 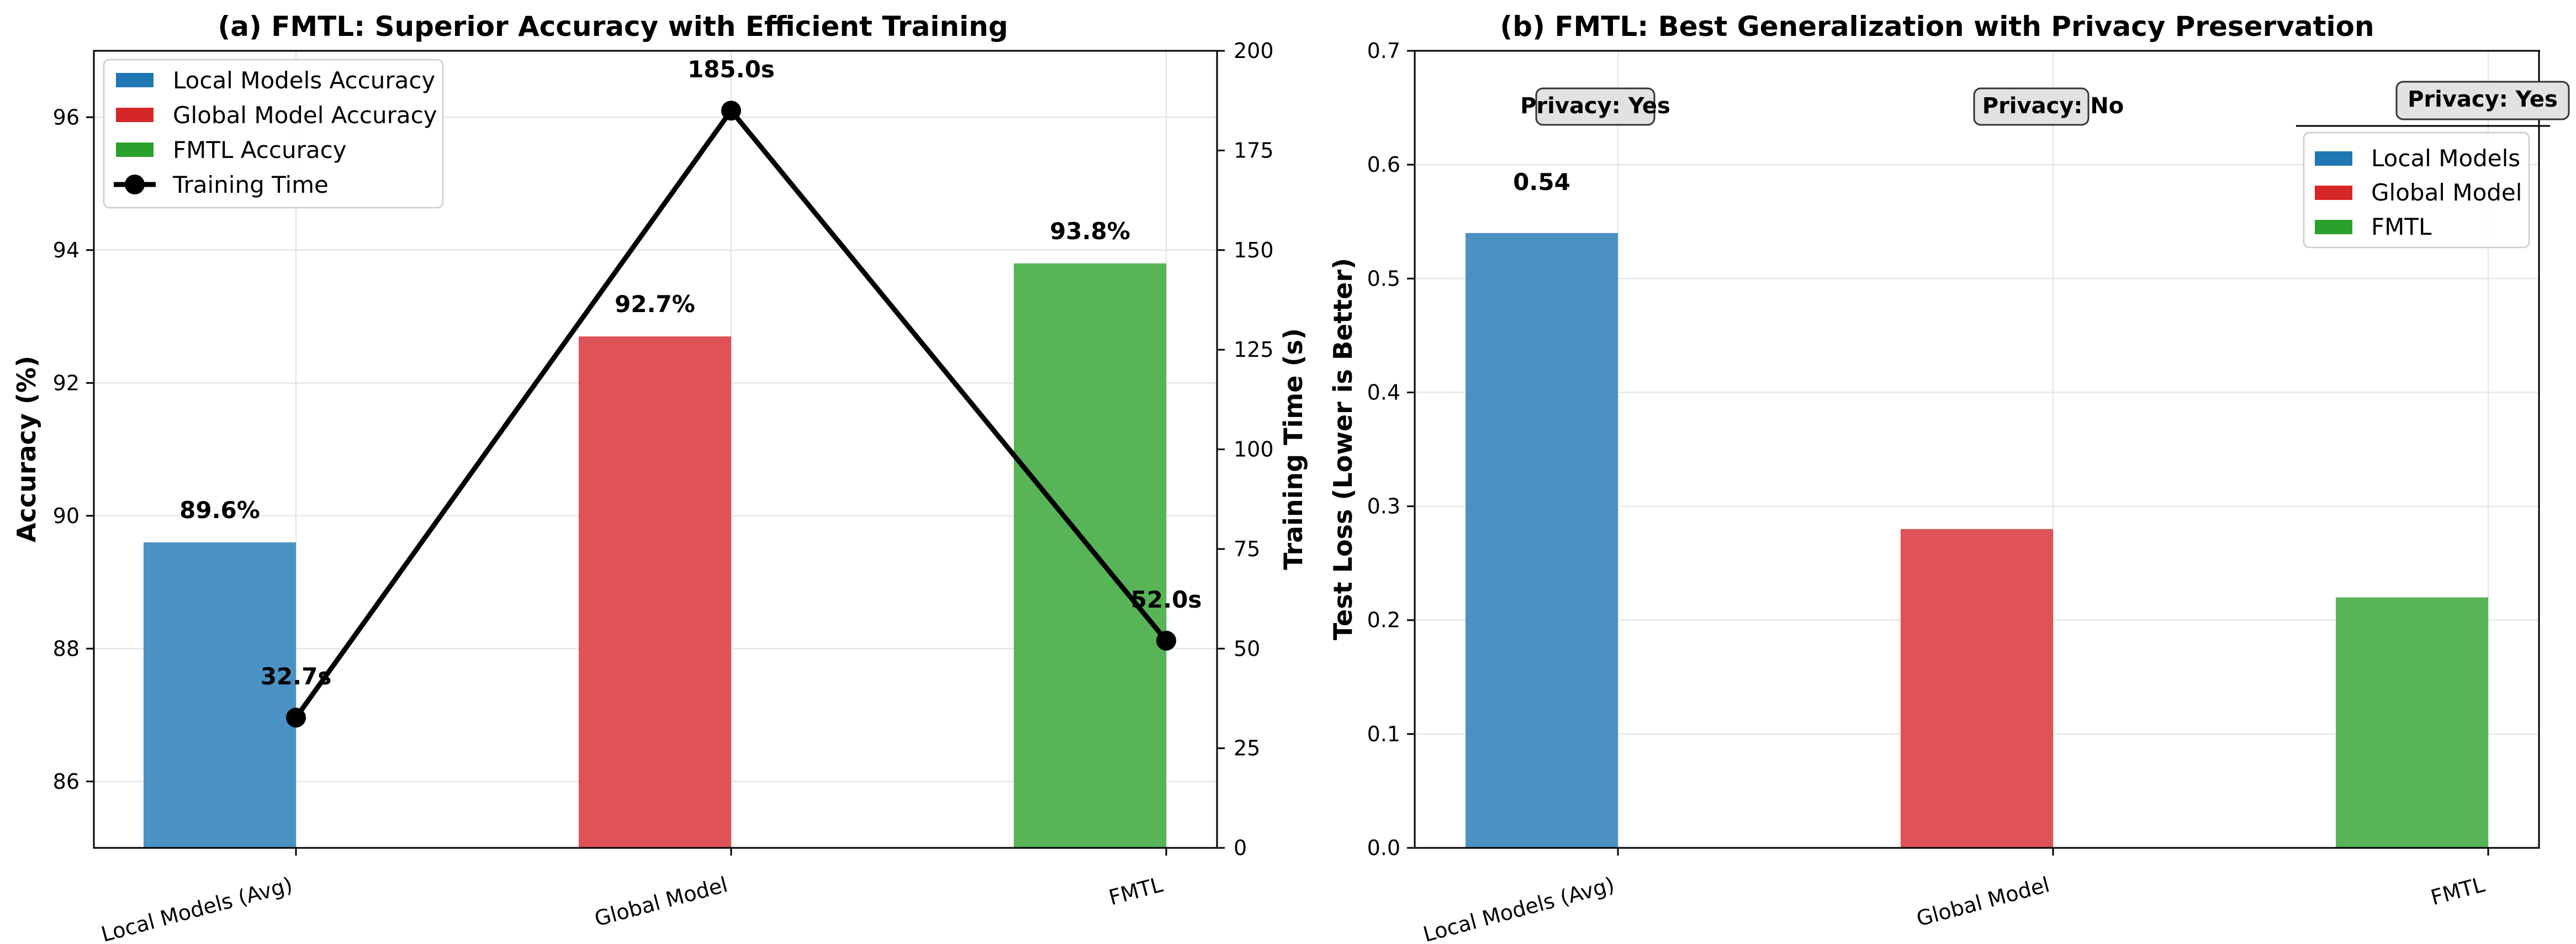 I want to click on panel-b-bar-fmtl, so click(x=2412, y=722).